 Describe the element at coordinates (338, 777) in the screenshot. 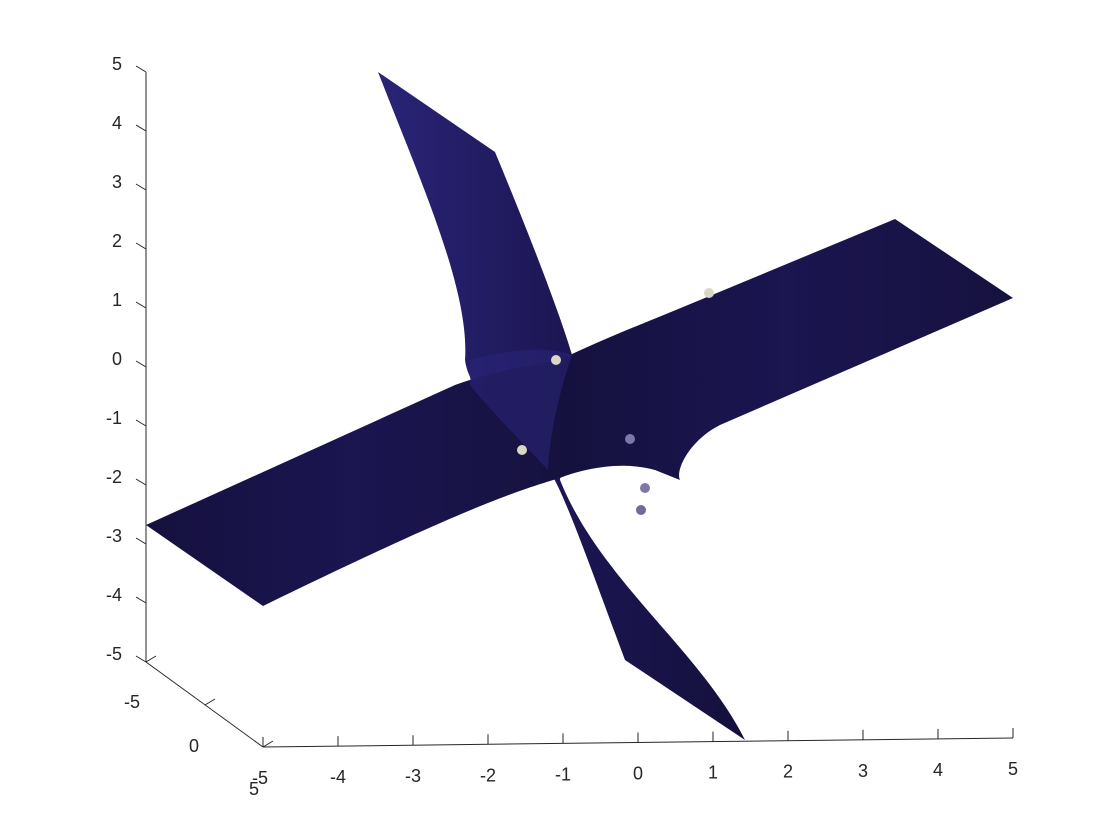

I see `x-tick-label: -4` at that location.